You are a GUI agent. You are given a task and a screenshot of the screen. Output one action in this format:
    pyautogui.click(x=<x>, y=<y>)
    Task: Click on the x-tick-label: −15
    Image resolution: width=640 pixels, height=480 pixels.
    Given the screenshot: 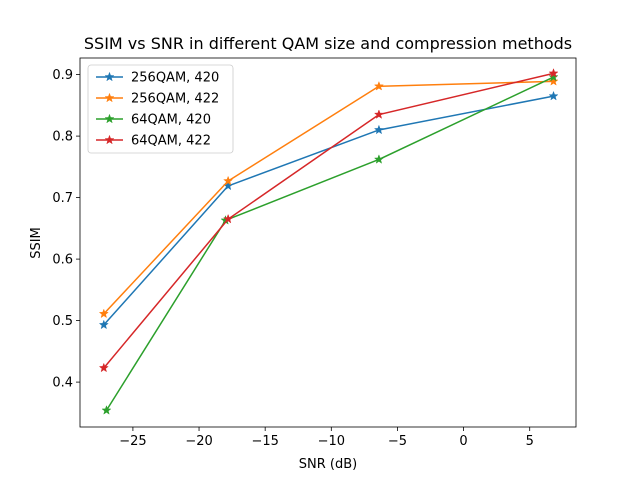 What is the action you would take?
    pyautogui.click(x=264, y=441)
    